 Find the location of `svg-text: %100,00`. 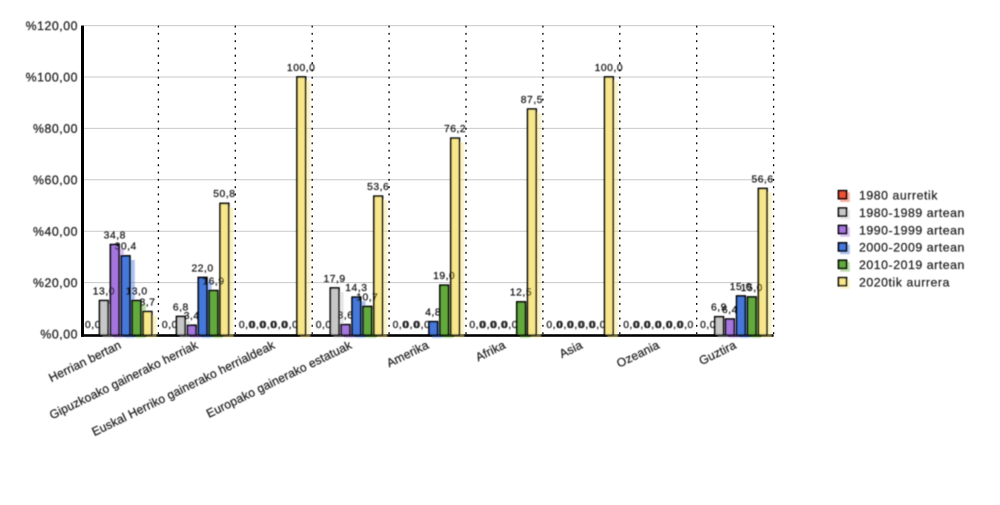

svg-text: %100,00 is located at coordinates (52, 77).